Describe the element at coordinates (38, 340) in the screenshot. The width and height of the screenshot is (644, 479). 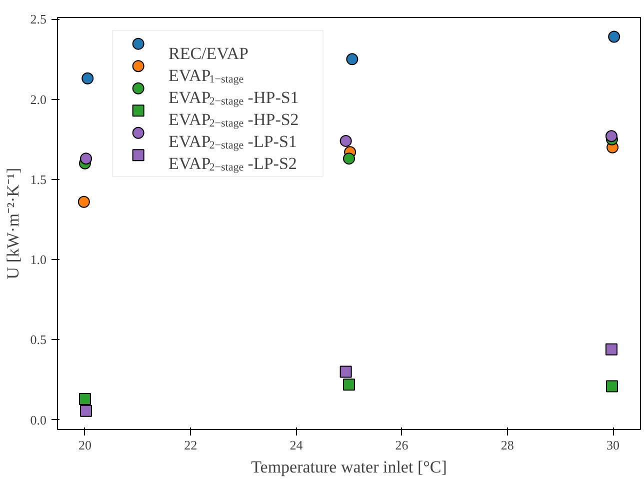
I see `y-tick-label: 0.5` at that location.